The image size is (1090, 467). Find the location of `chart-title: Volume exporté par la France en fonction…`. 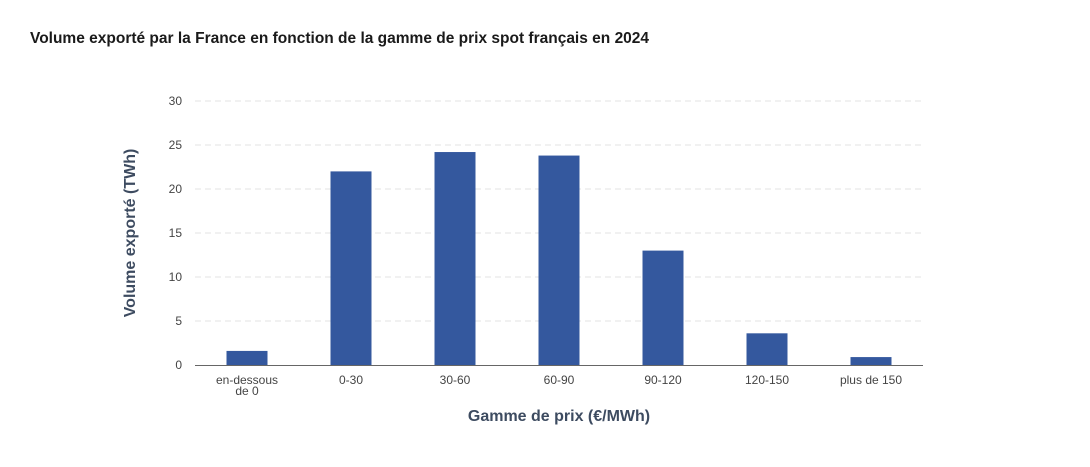

chart-title: Volume exporté par la France en fonction… is located at coordinates (340, 38).